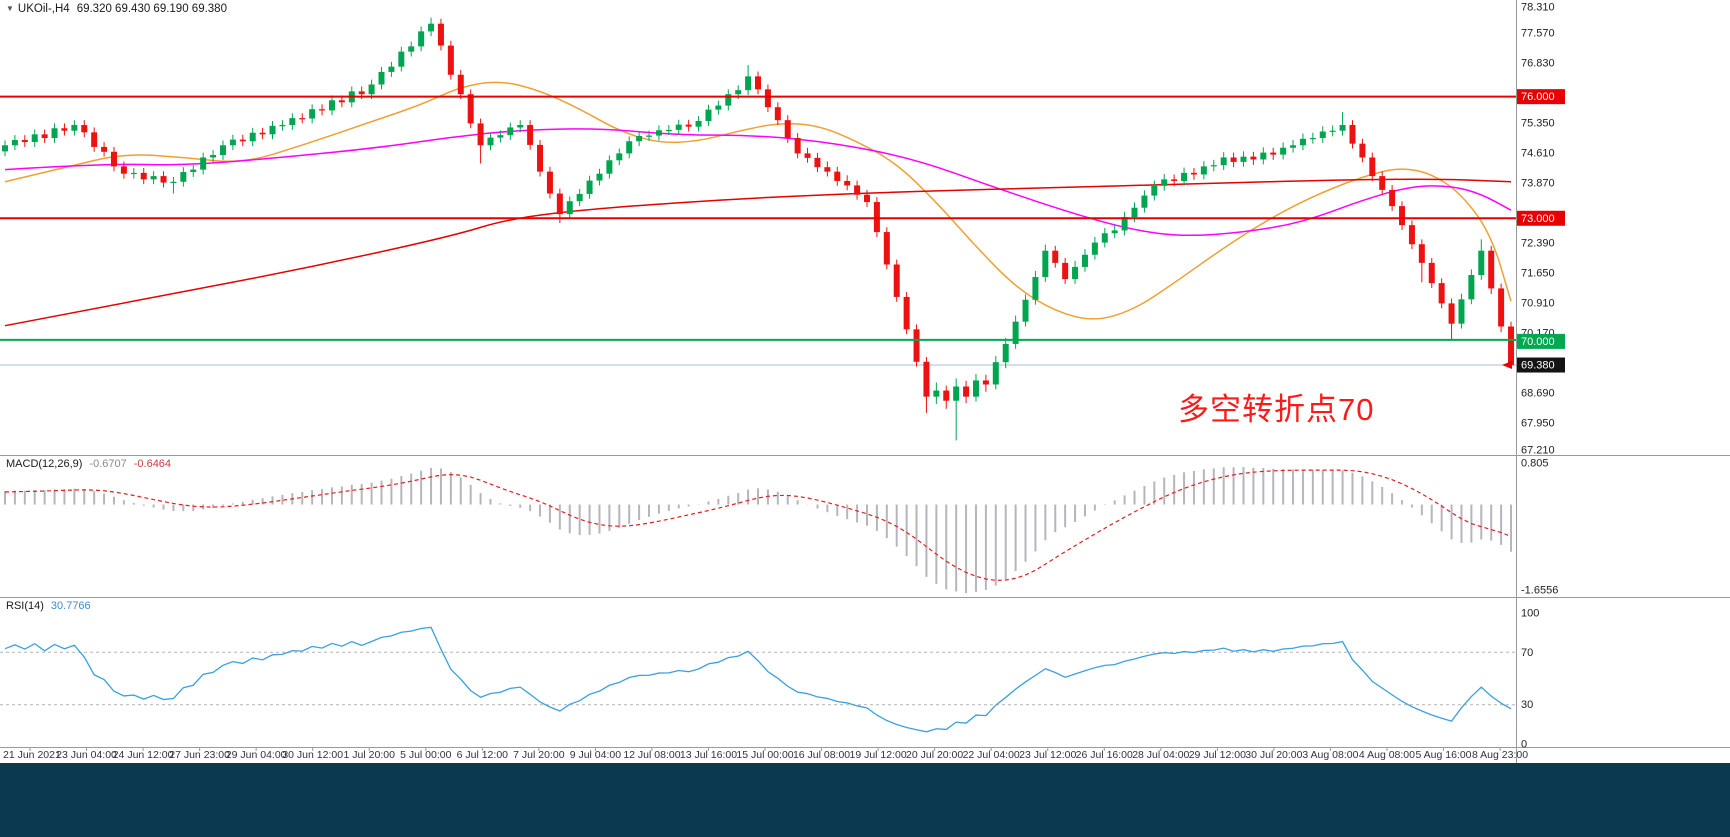 This screenshot has height=837, width=1730. I want to click on ohlc-values: 69.320 69.430 69.190 69.380, so click(151, 9).